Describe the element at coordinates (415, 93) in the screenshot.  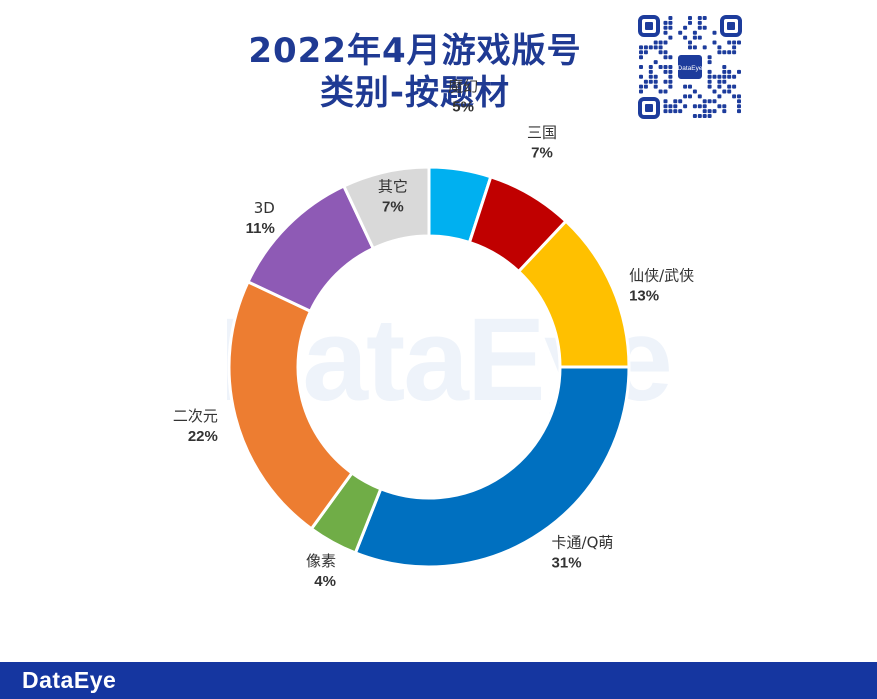
I see `title-line-2: 类别-按题材` at that location.